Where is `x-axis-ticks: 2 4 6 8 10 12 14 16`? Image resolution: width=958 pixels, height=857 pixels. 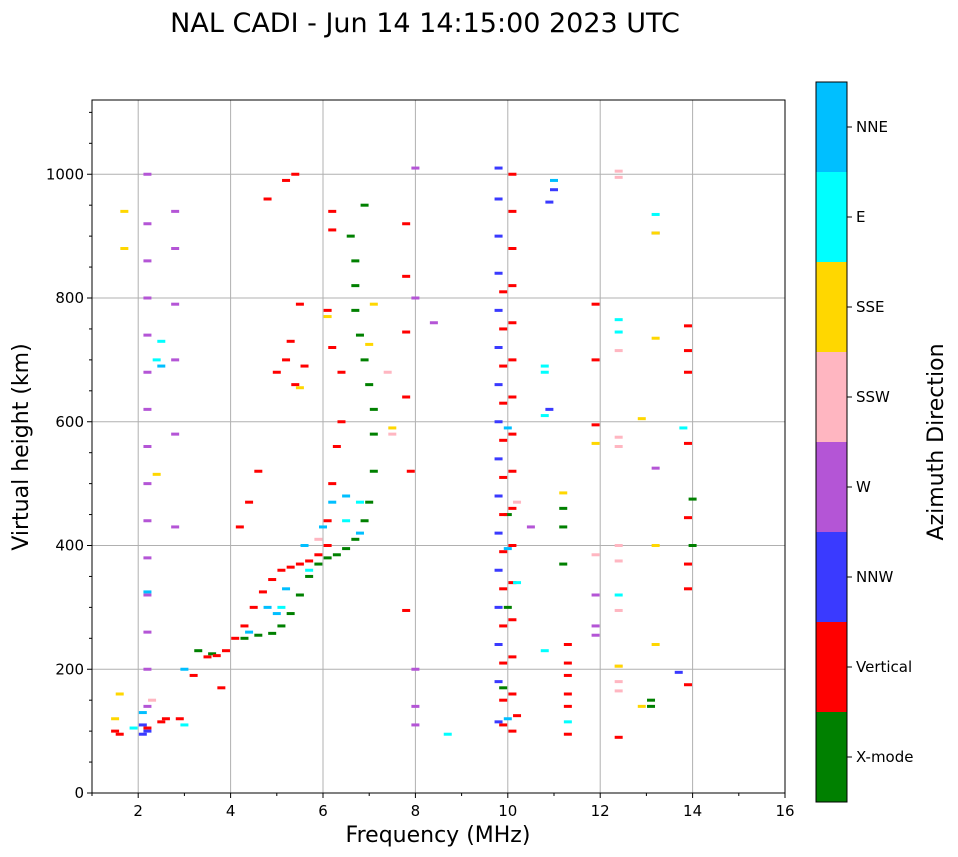
x-axis-ticks: 2 4 6 8 10 12 14 16 is located at coordinates (443, 806).